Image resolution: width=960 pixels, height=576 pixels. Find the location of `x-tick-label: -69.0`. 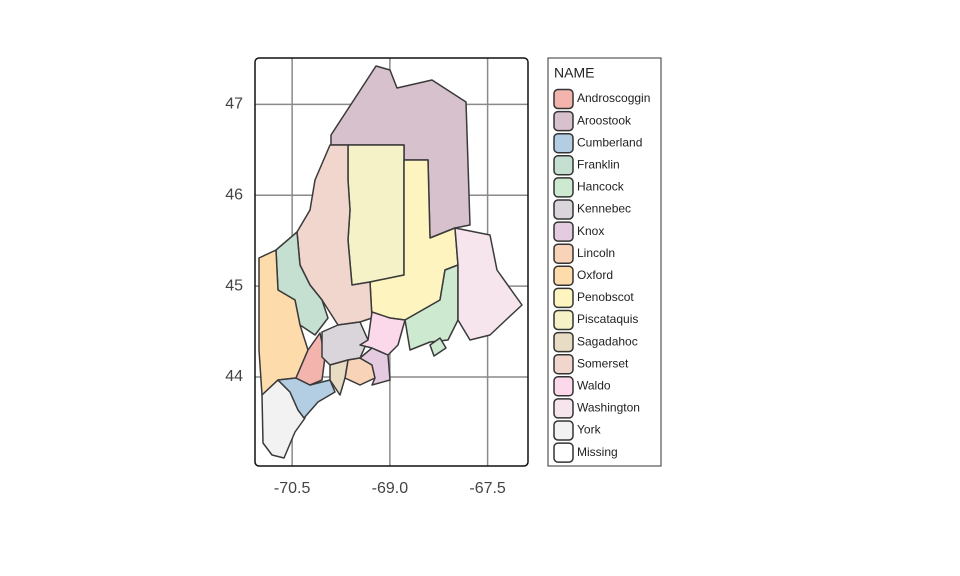

x-tick-label: -69.0 is located at coordinates (390, 488).